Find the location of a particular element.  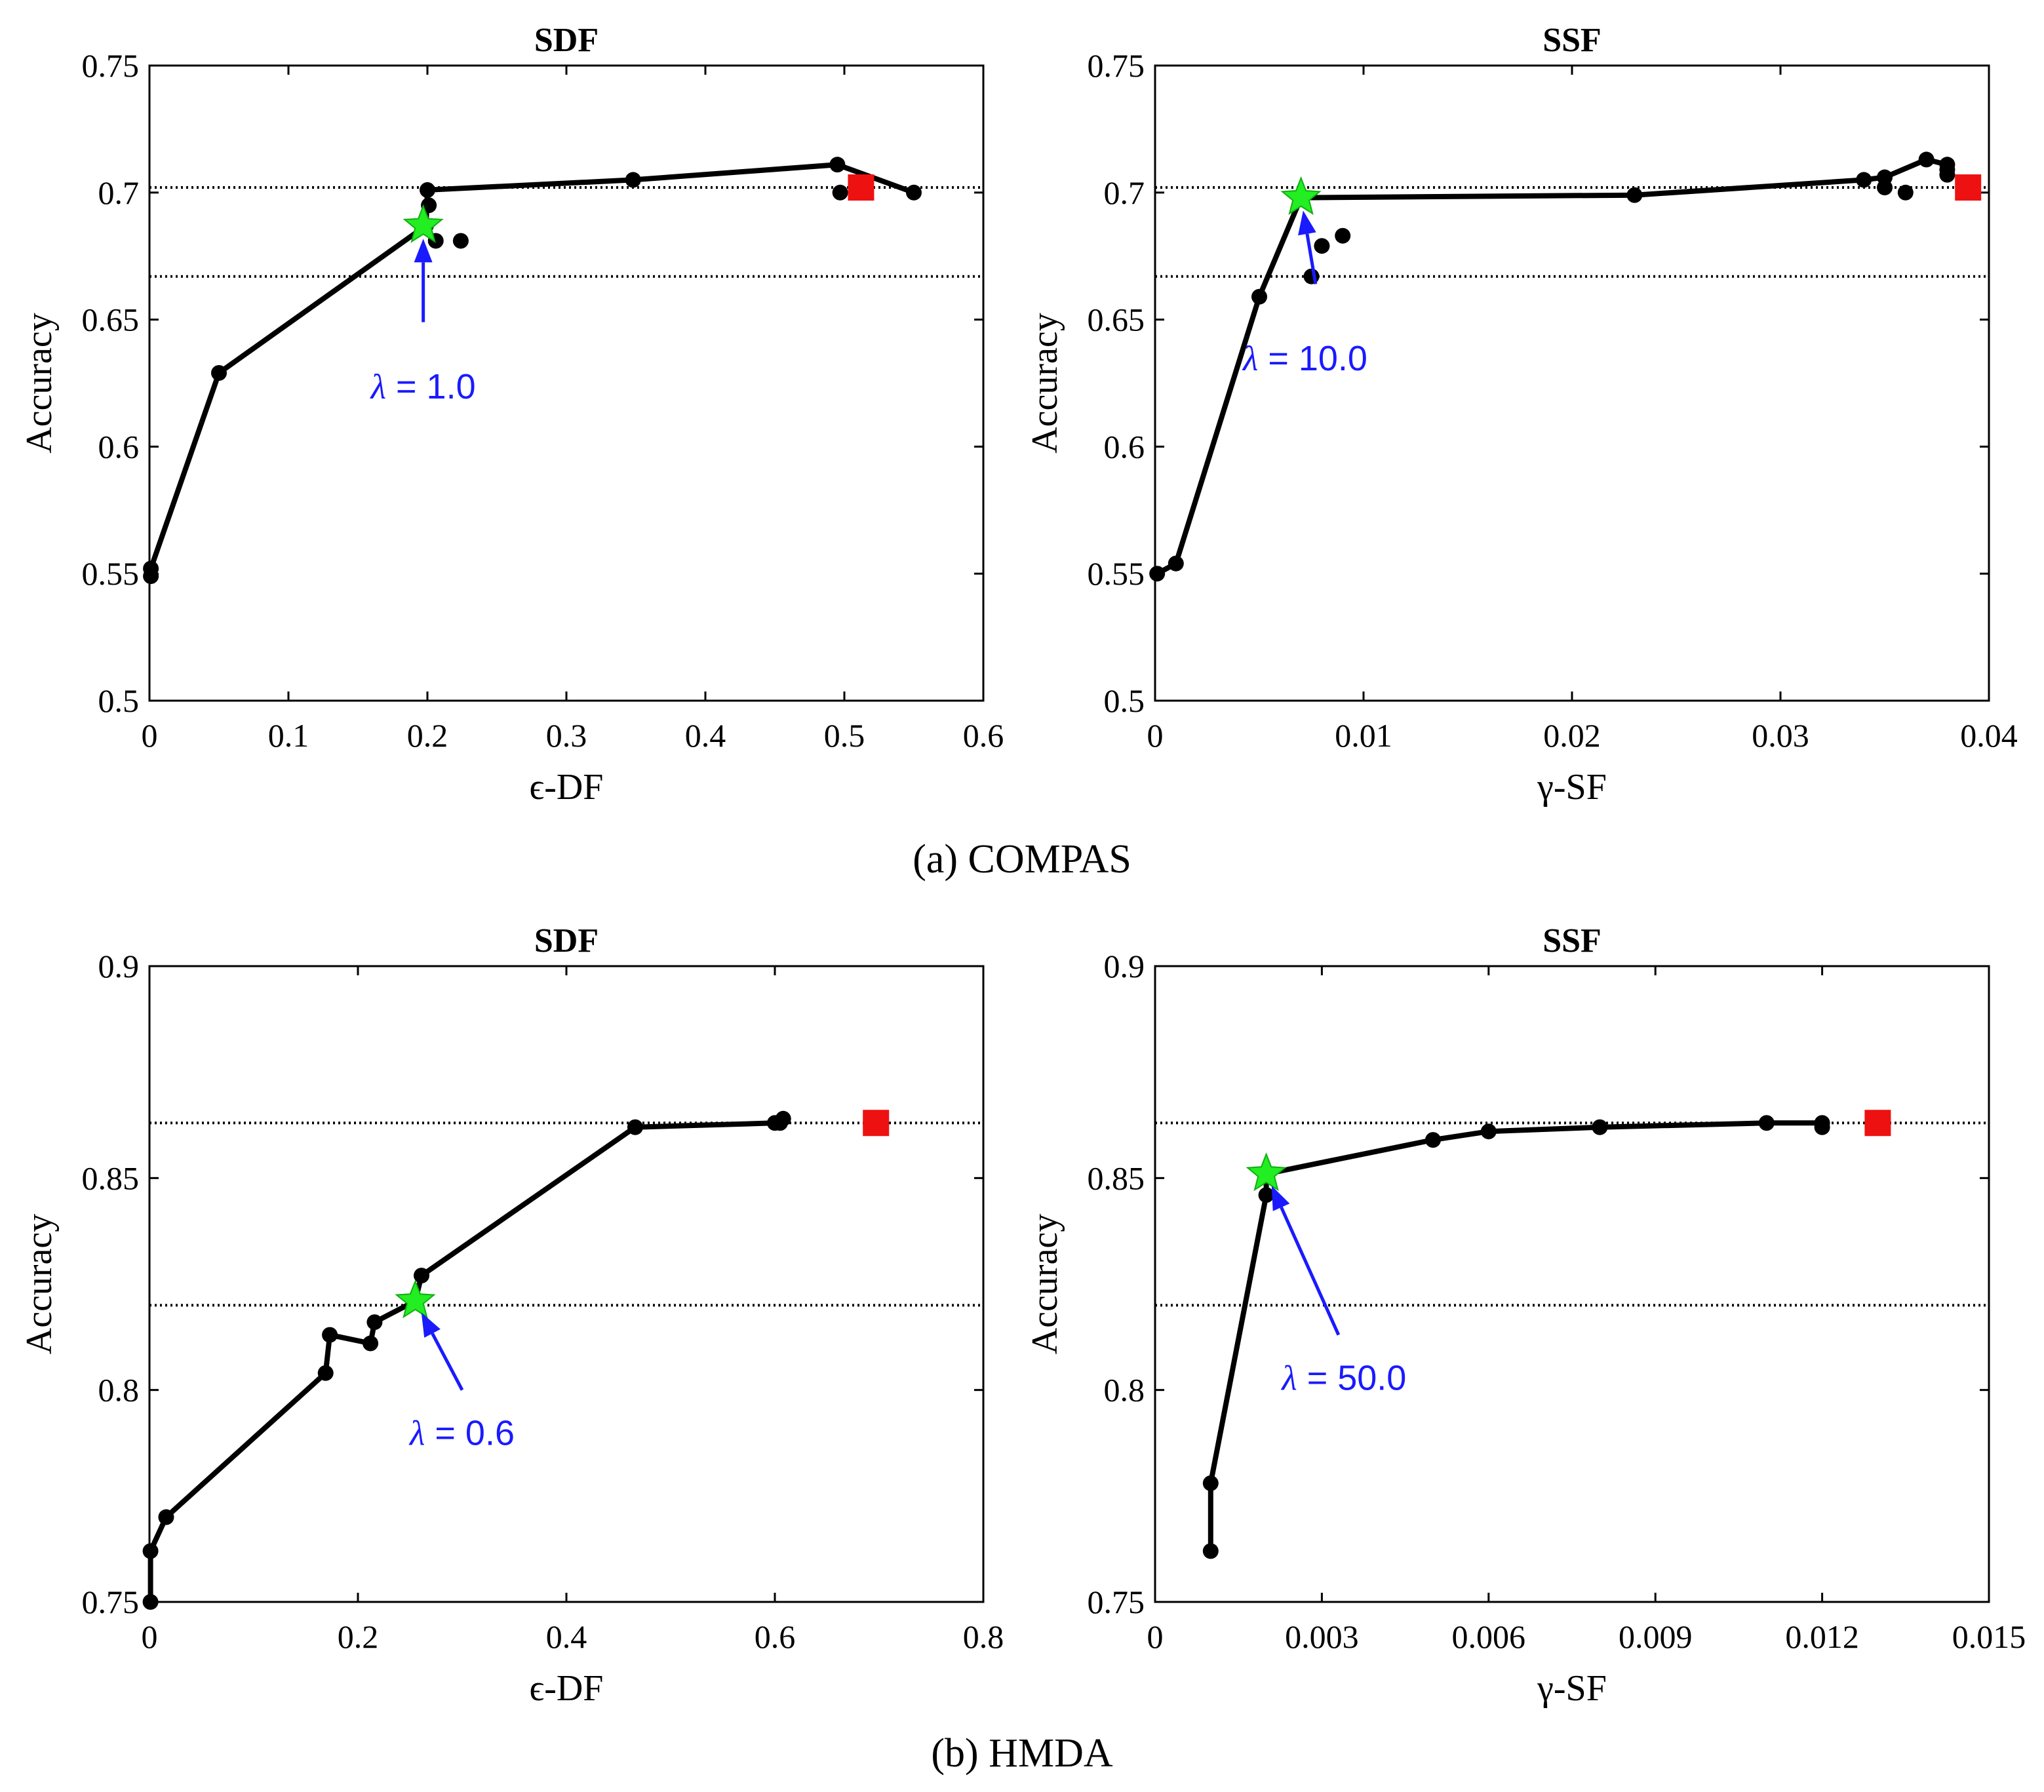

caption-compas: (a) COMPAS is located at coordinates (1022, 859).